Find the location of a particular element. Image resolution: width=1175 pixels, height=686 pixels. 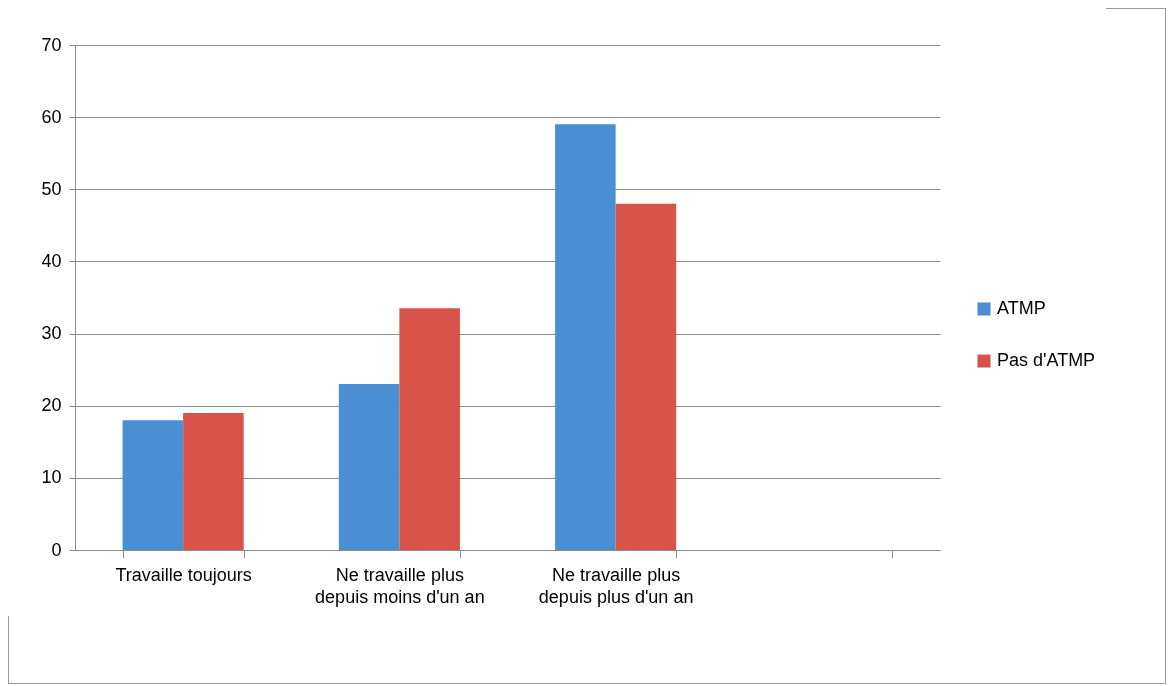

x-tick-label: Travaille toujours is located at coordinates (183, 574).